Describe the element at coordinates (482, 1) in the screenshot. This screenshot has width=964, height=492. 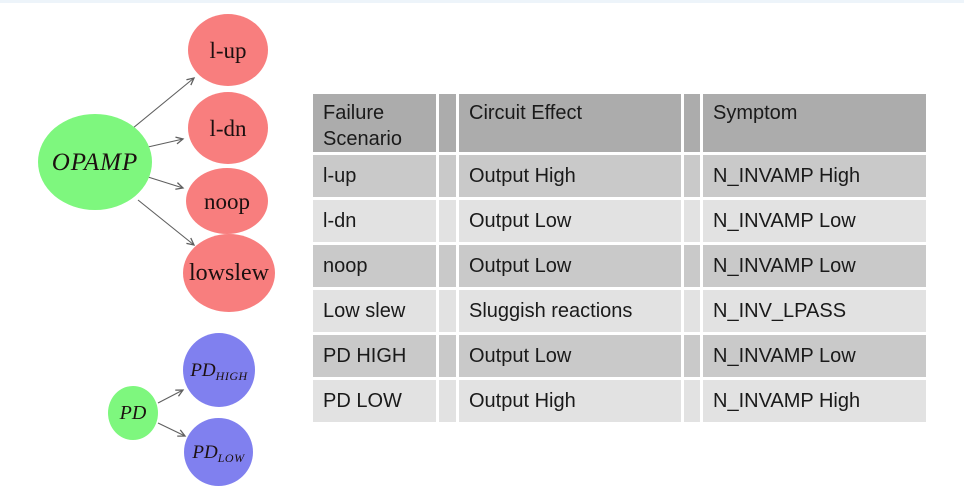
I see `window-top-edge` at that location.